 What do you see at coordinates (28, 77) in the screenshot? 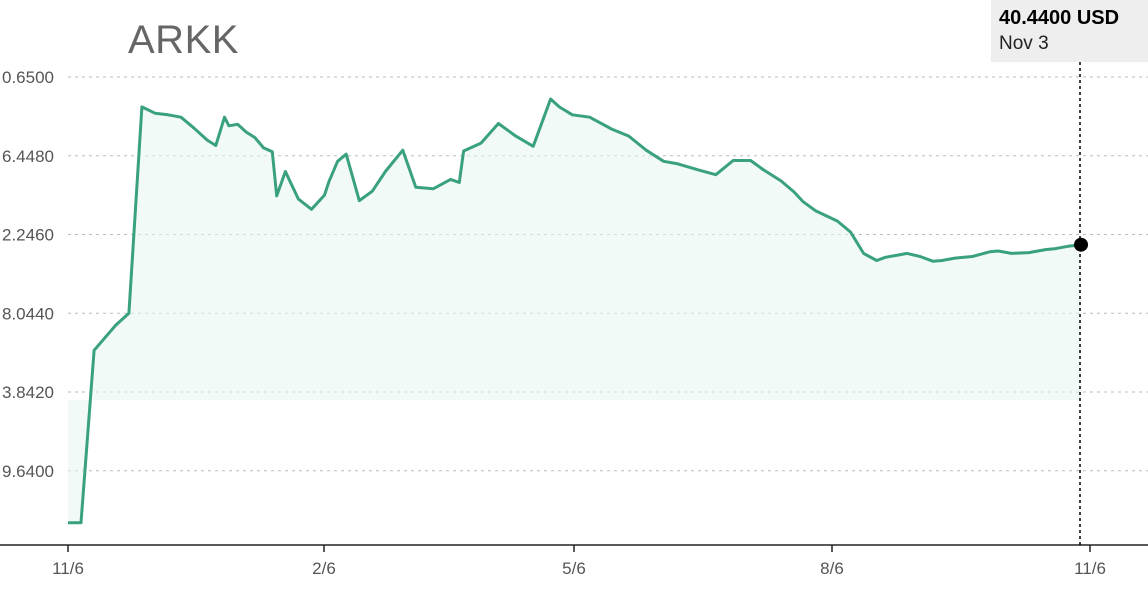
I see `y-tick-label: 0.6500` at bounding box center [28, 77].